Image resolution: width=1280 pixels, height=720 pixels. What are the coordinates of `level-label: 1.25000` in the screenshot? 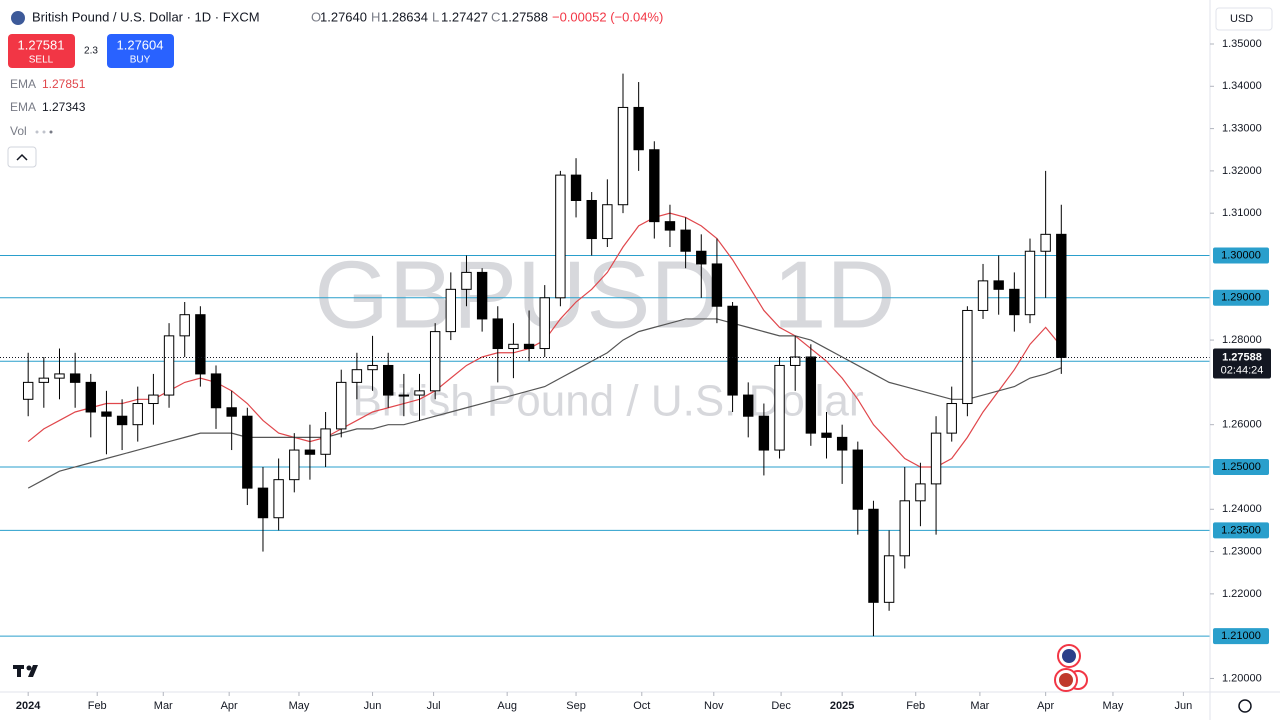 It's located at (1241, 467).